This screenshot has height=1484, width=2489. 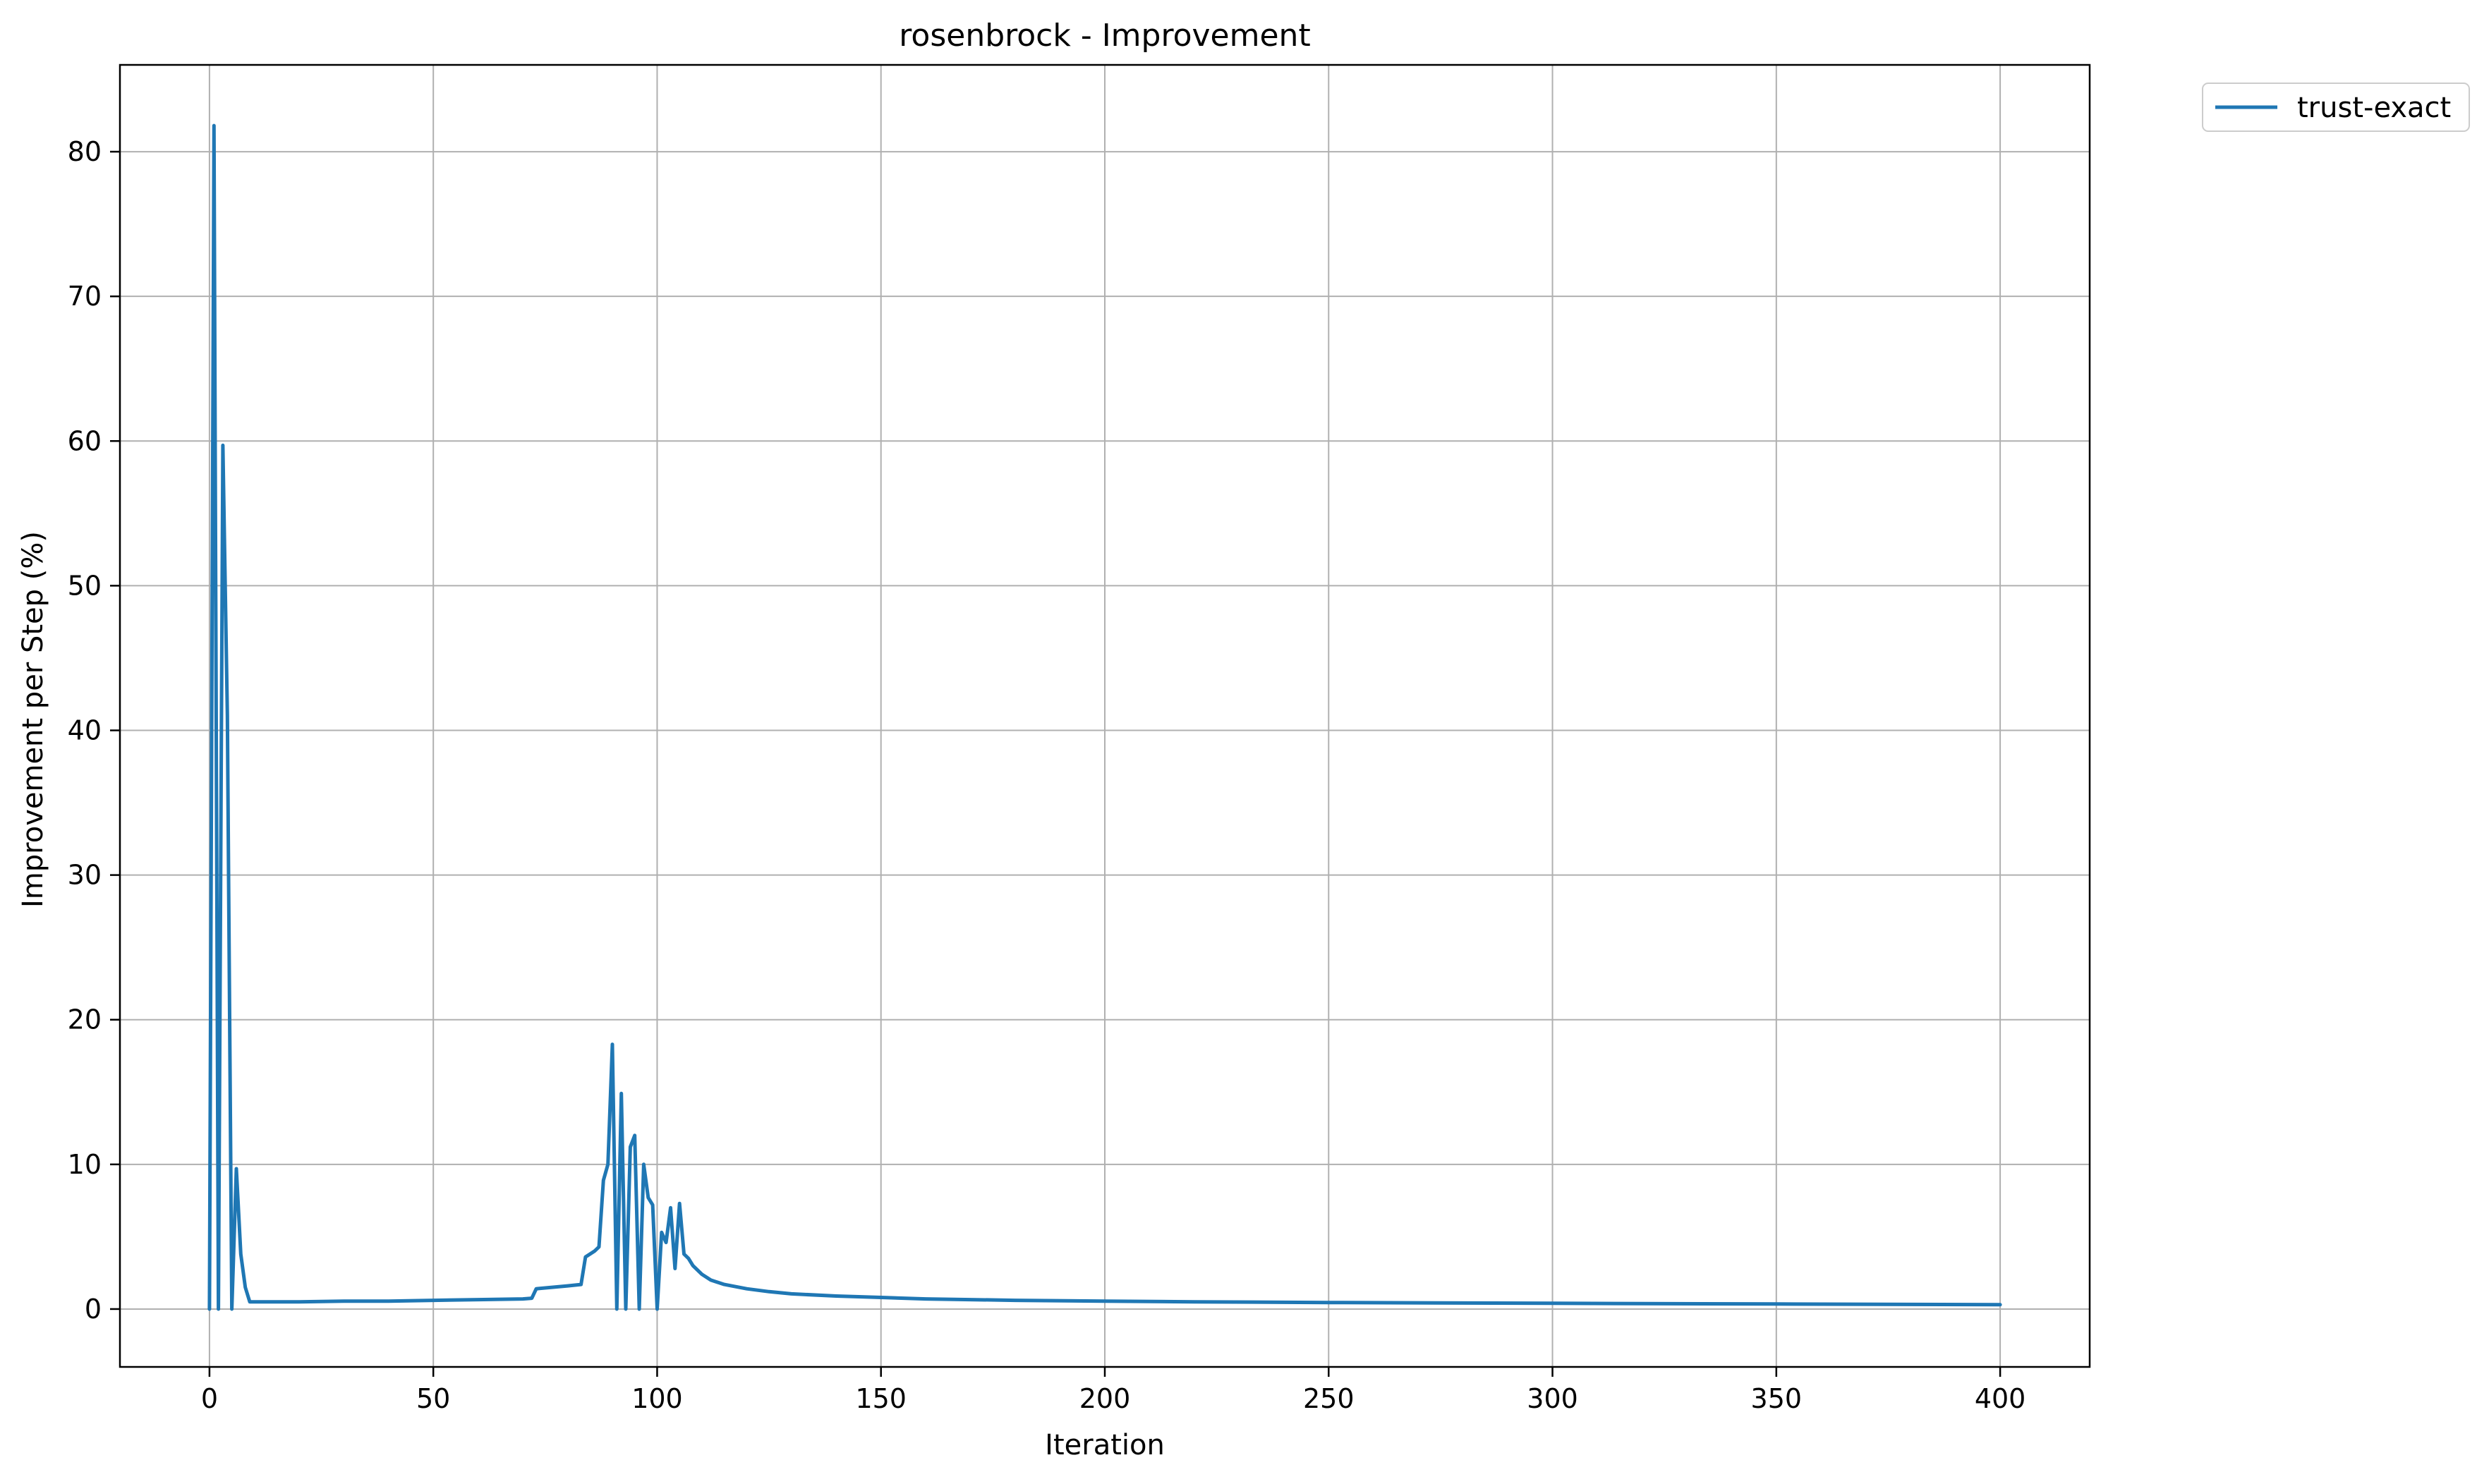 I want to click on x-tick-label: 250, so click(x=1329, y=1398).